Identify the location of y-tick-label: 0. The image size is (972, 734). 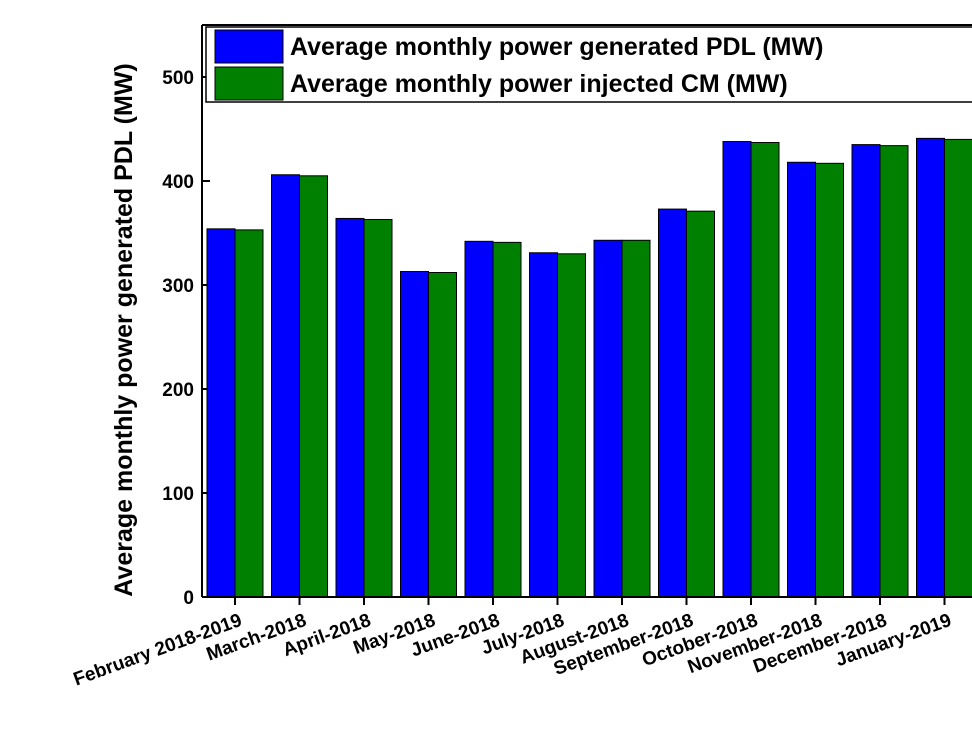
(188, 598).